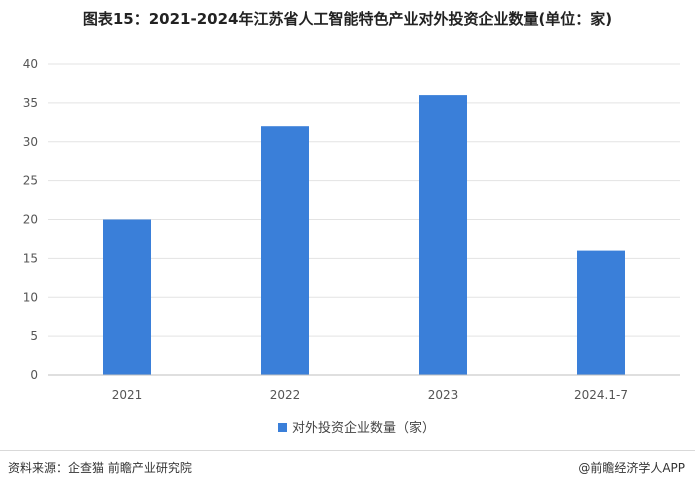 This screenshot has width=695, height=486. What do you see at coordinates (100, 468) in the screenshot?
I see `source-note: 资料来源：企查猫 前瞻产业研究院` at bounding box center [100, 468].